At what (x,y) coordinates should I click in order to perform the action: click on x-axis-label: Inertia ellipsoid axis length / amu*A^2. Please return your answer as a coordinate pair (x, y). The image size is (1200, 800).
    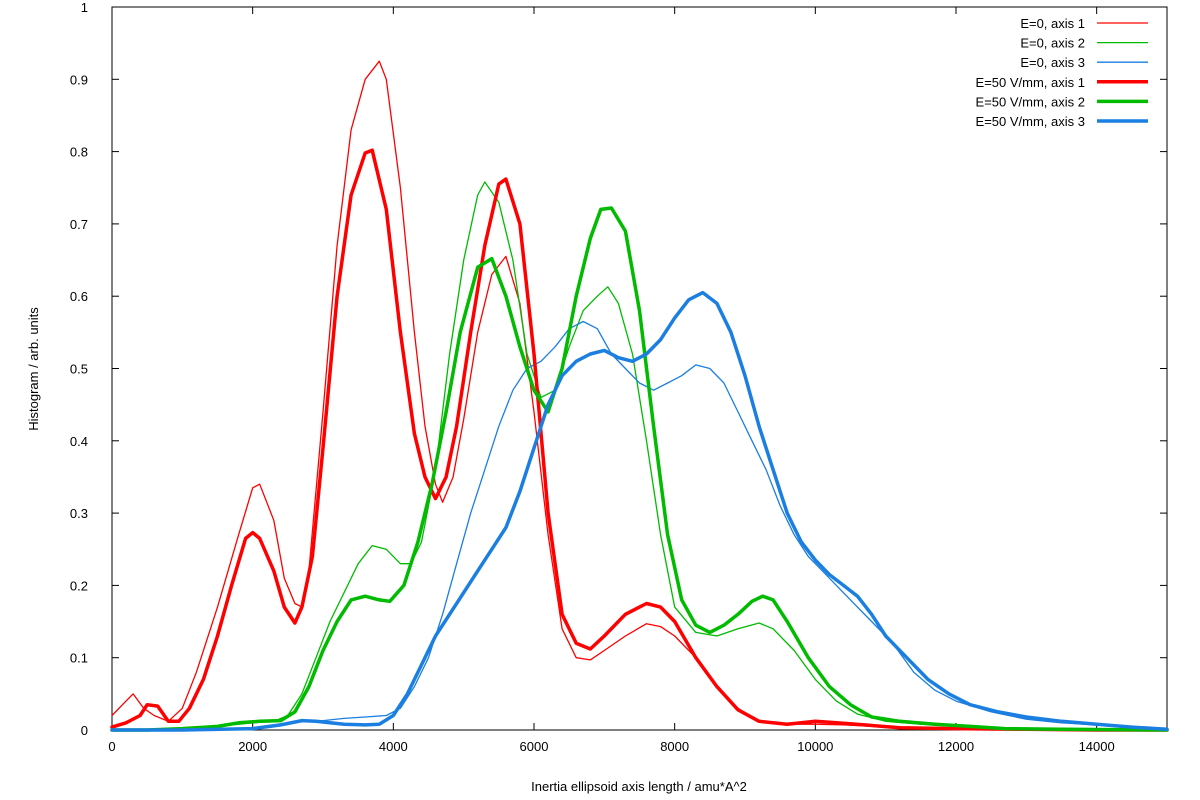
    Looking at the image, I should click on (639, 786).